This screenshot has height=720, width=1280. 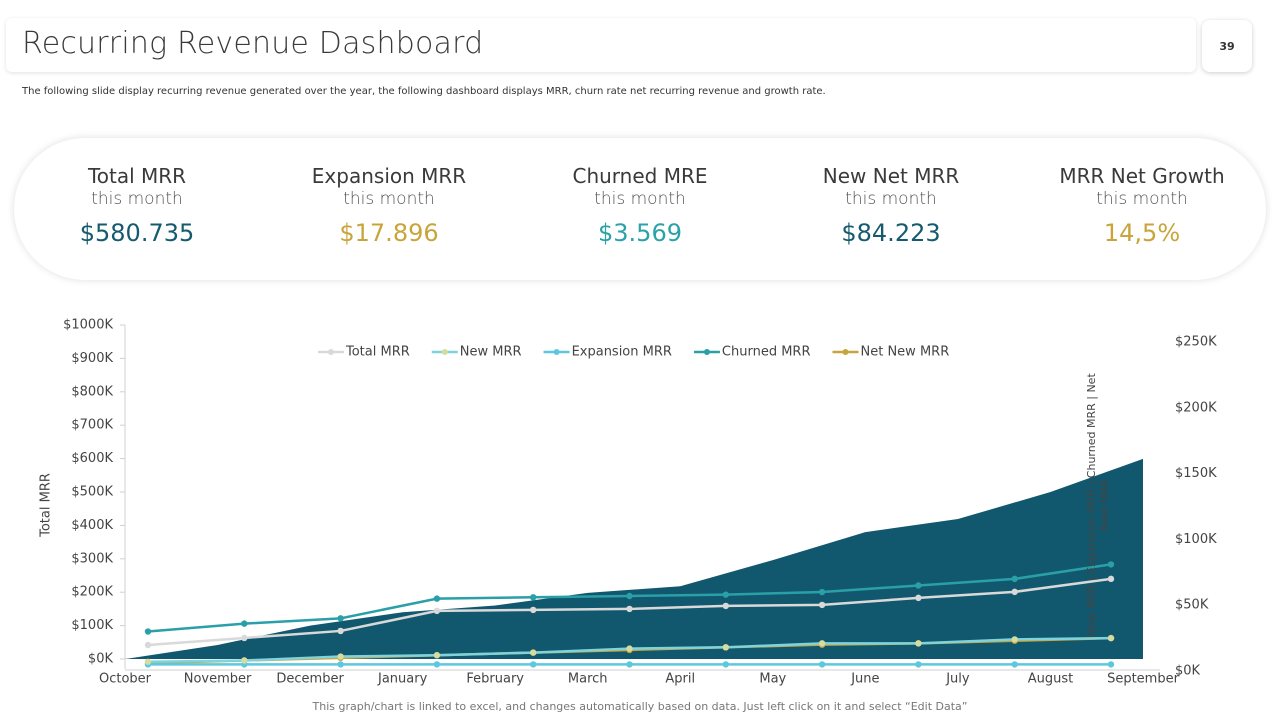 What do you see at coordinates (1196, 539) in the screenshot?
I see `y2-tick-label: $100K` at bounding box center [1196, 539].